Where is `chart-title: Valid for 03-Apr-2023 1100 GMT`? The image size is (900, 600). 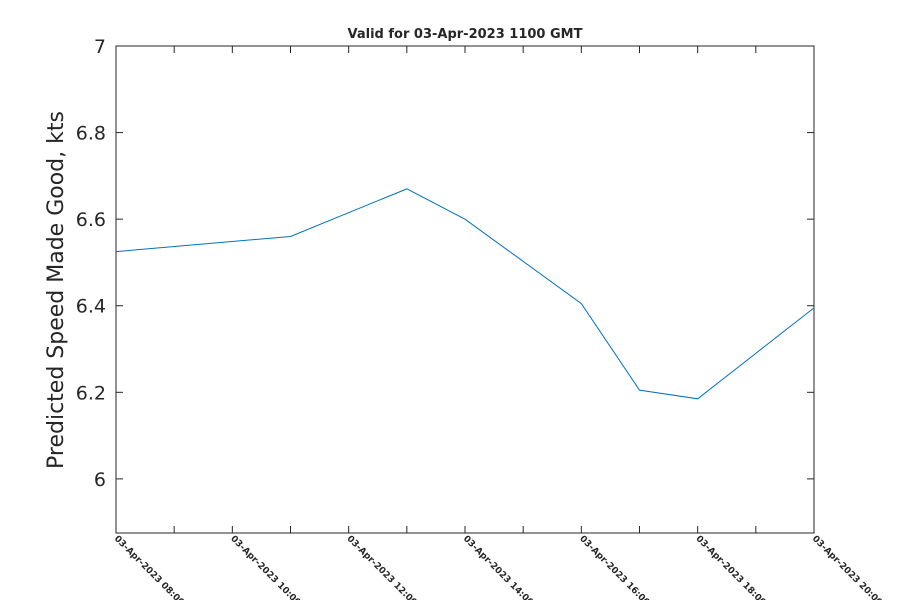 chart-title: Valid for 03-Apr-2023 1100 GMT is located at coordinates (465, 34).